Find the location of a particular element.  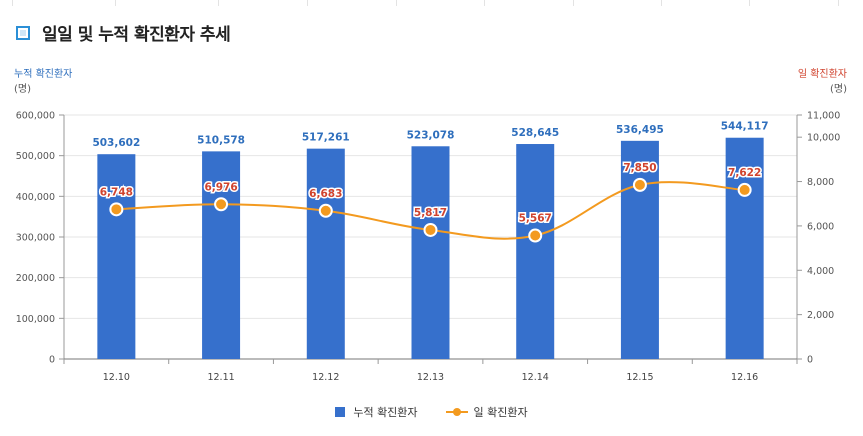

left-tick-label: 100,000 is located at coordinates (35, 319).